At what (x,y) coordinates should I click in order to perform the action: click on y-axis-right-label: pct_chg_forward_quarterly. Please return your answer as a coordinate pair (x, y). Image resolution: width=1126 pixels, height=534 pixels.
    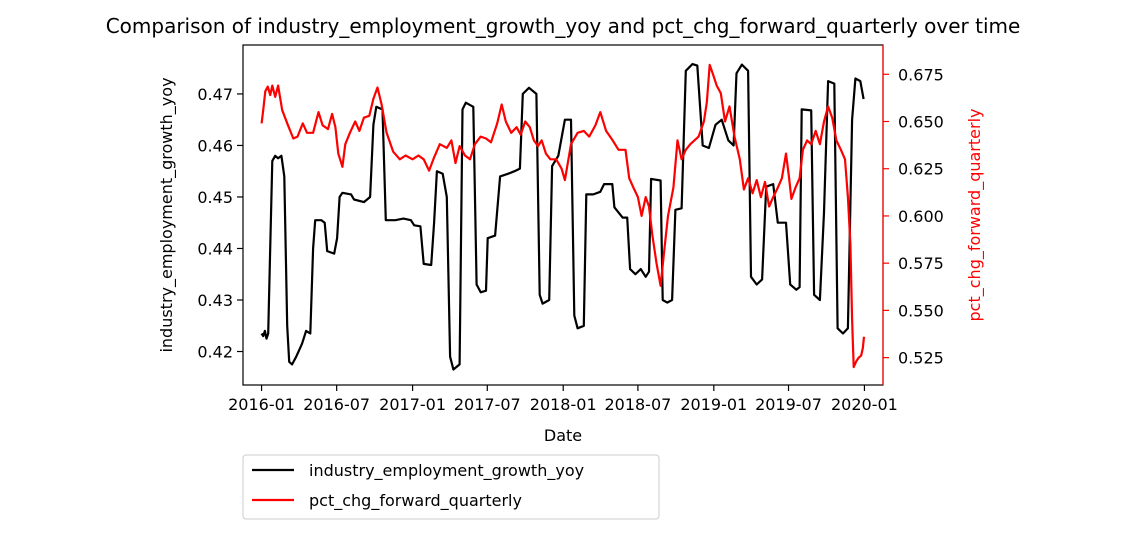
    Looking at the image, I should click on (975, 215).